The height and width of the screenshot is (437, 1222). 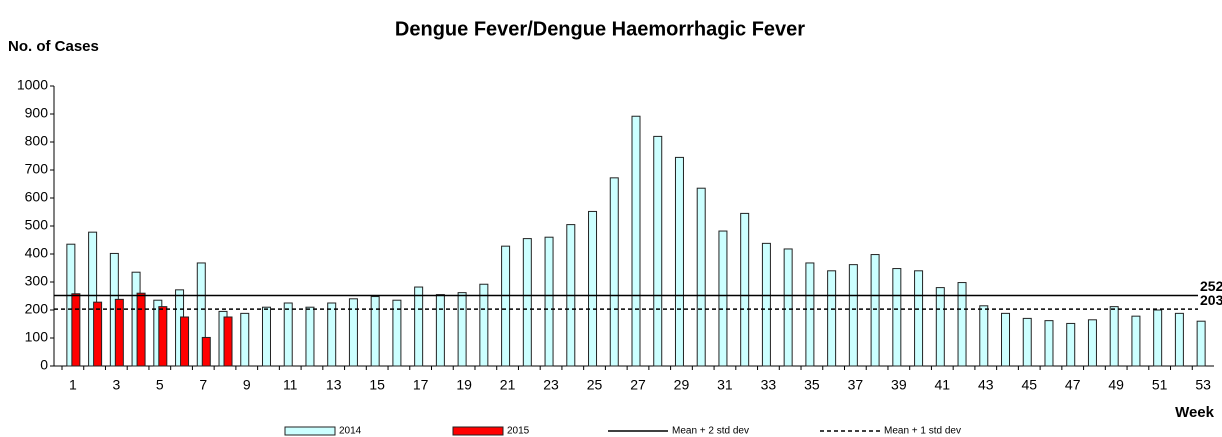 I want to click on x-tick-label: 45, so click(x=1029, y=385).